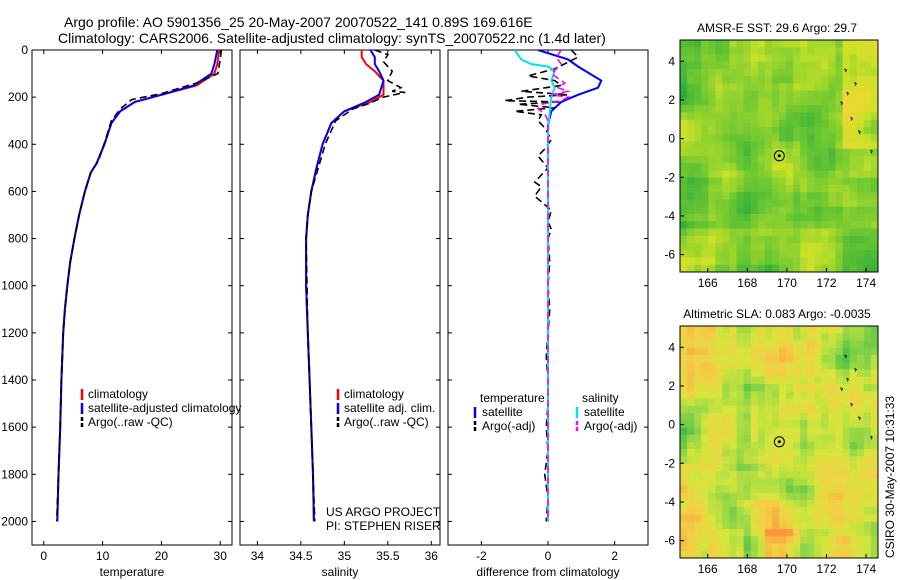  What do you see at coordinates (389, 408) in the screenshot?
I see `salinity-legend-label: satellite adj. clim.` at bounding box center [389, 408].